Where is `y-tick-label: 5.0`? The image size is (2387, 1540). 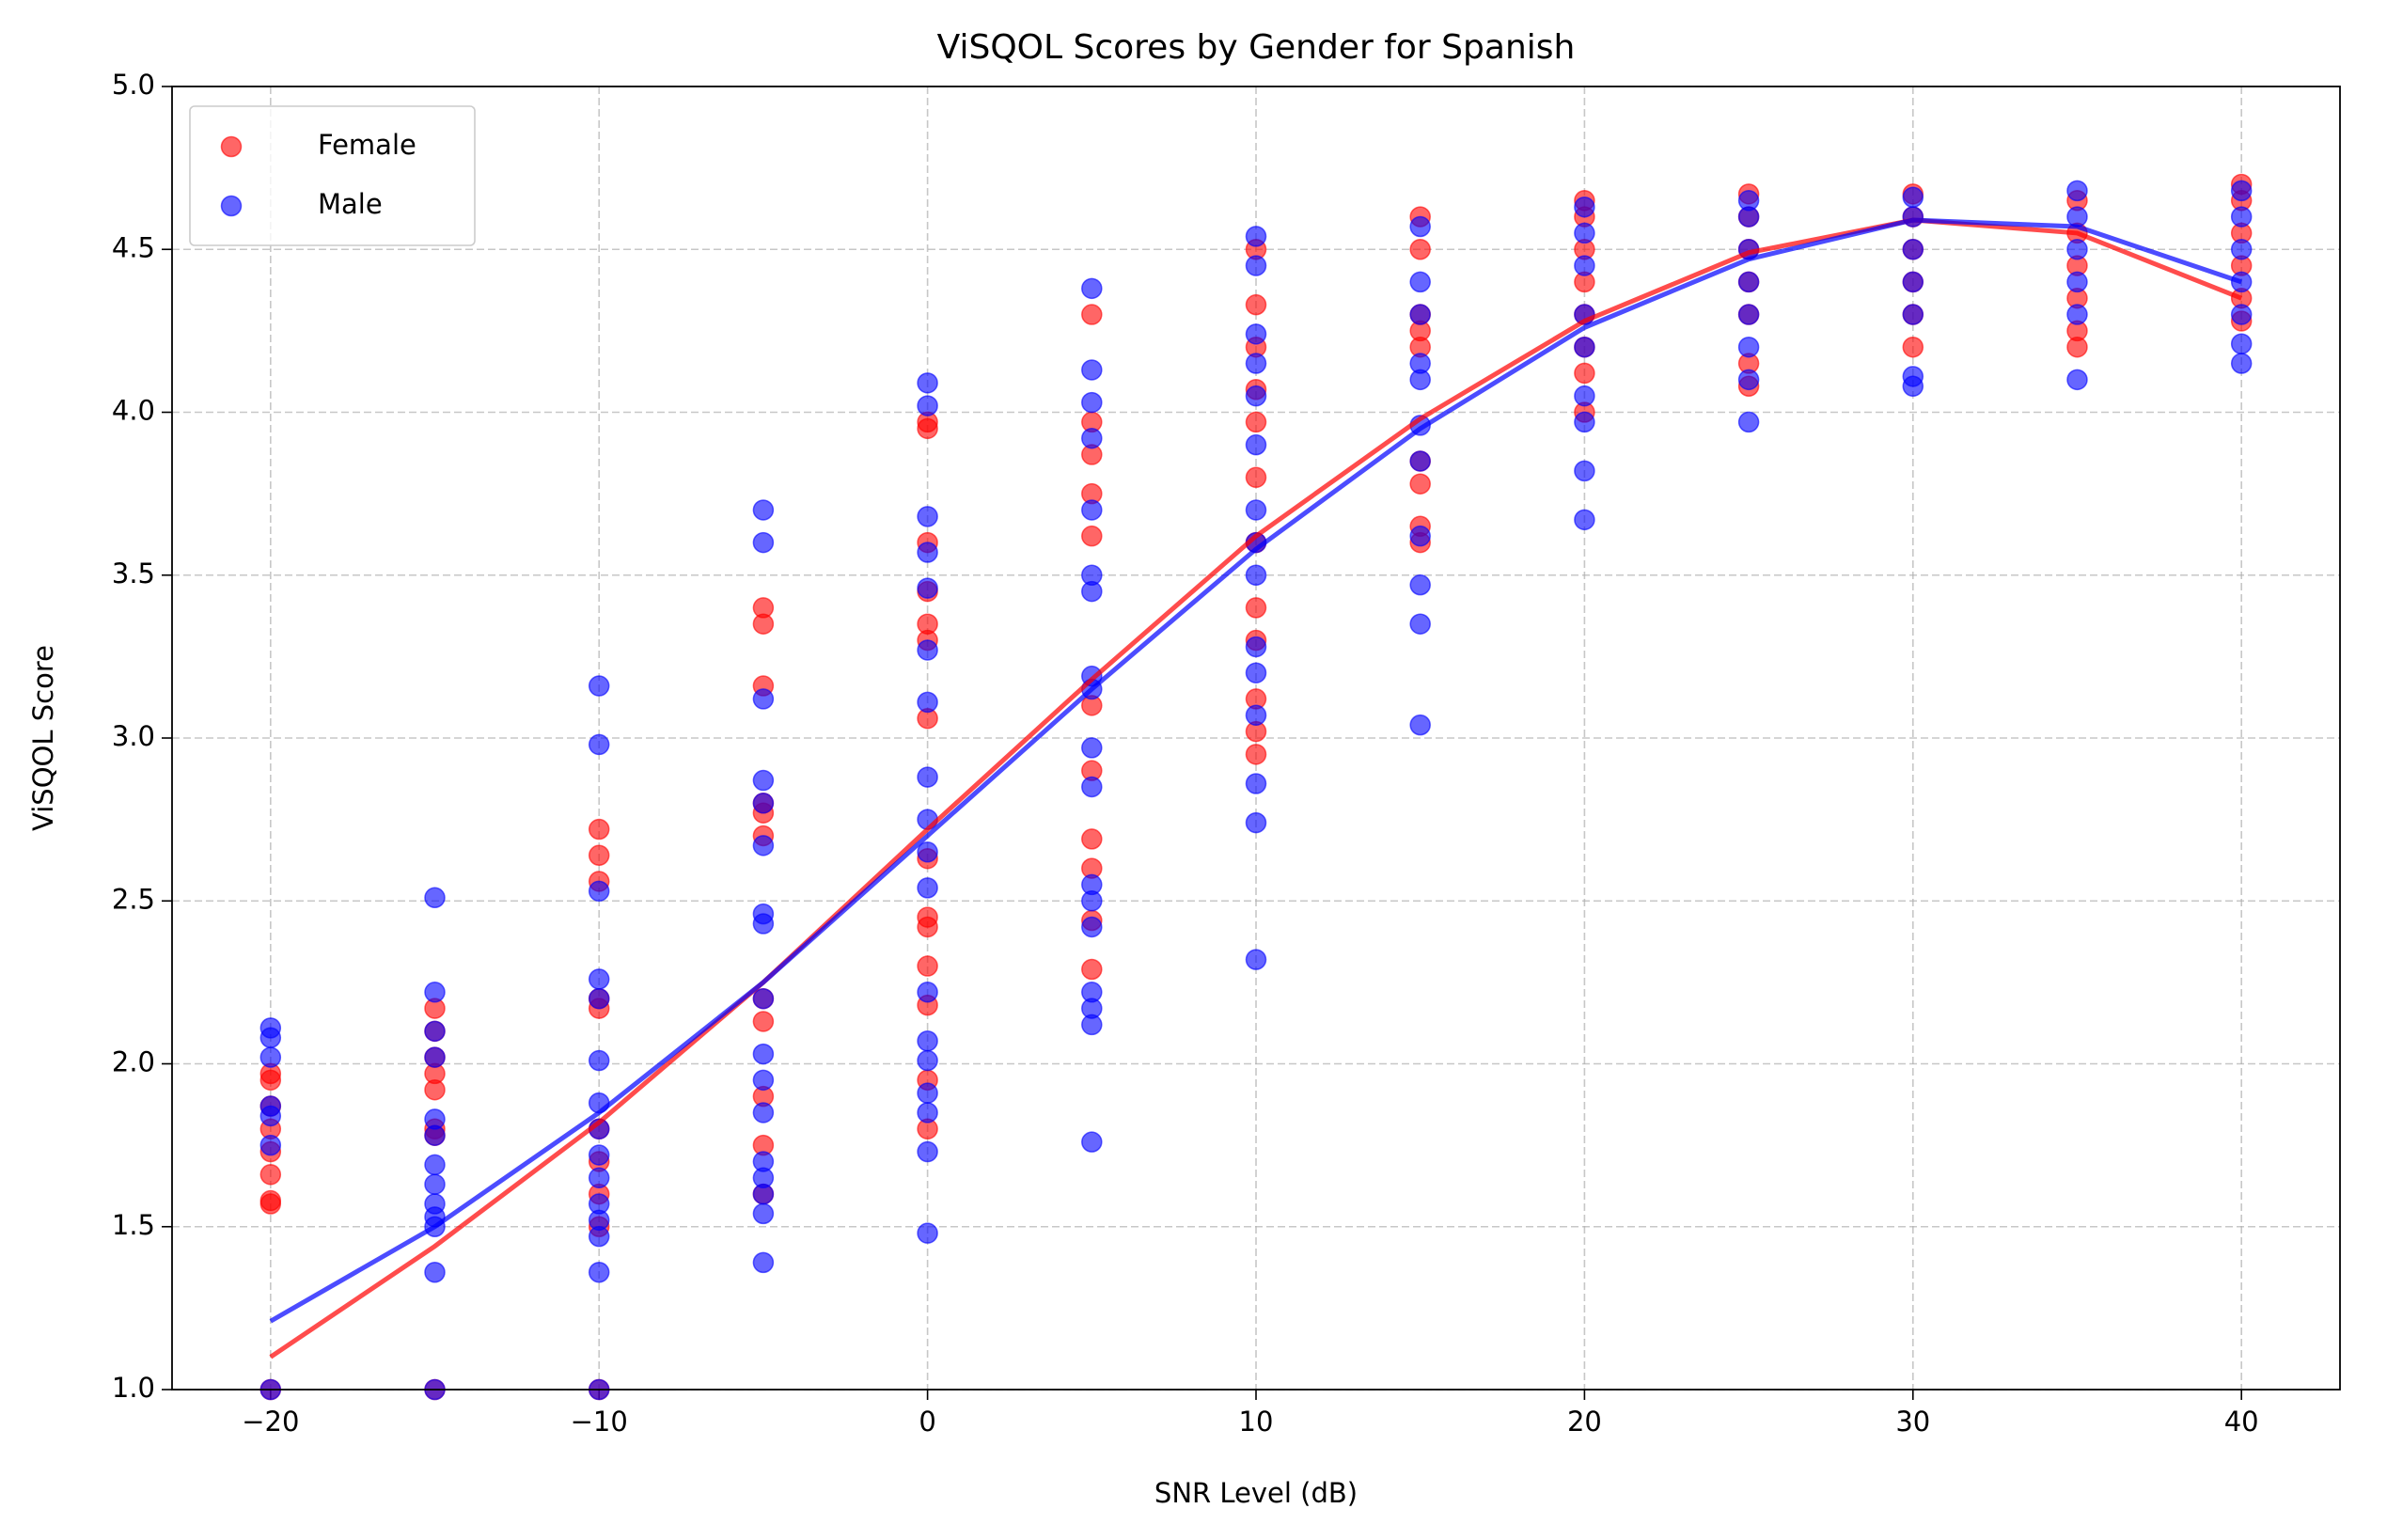 y-tick-label: 5.0 is located at coordinates (133, 85).